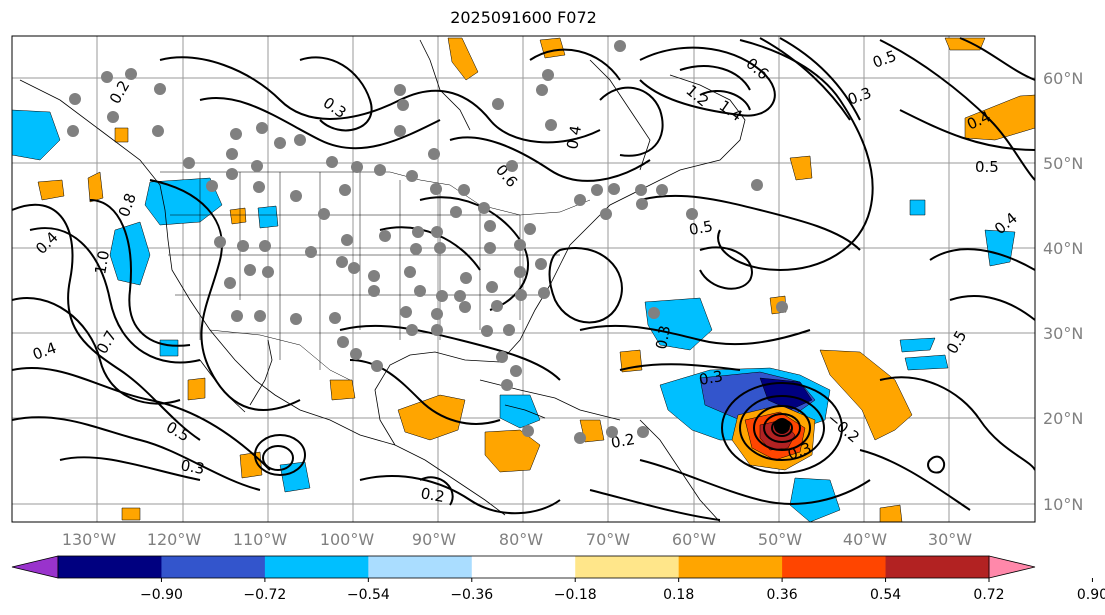 This screenshot has height=615, width=1105. What do you see at coordinates (865, 539) in the screenshot?
I see `lon-label: 40°W` at bounding box center [865, 539].